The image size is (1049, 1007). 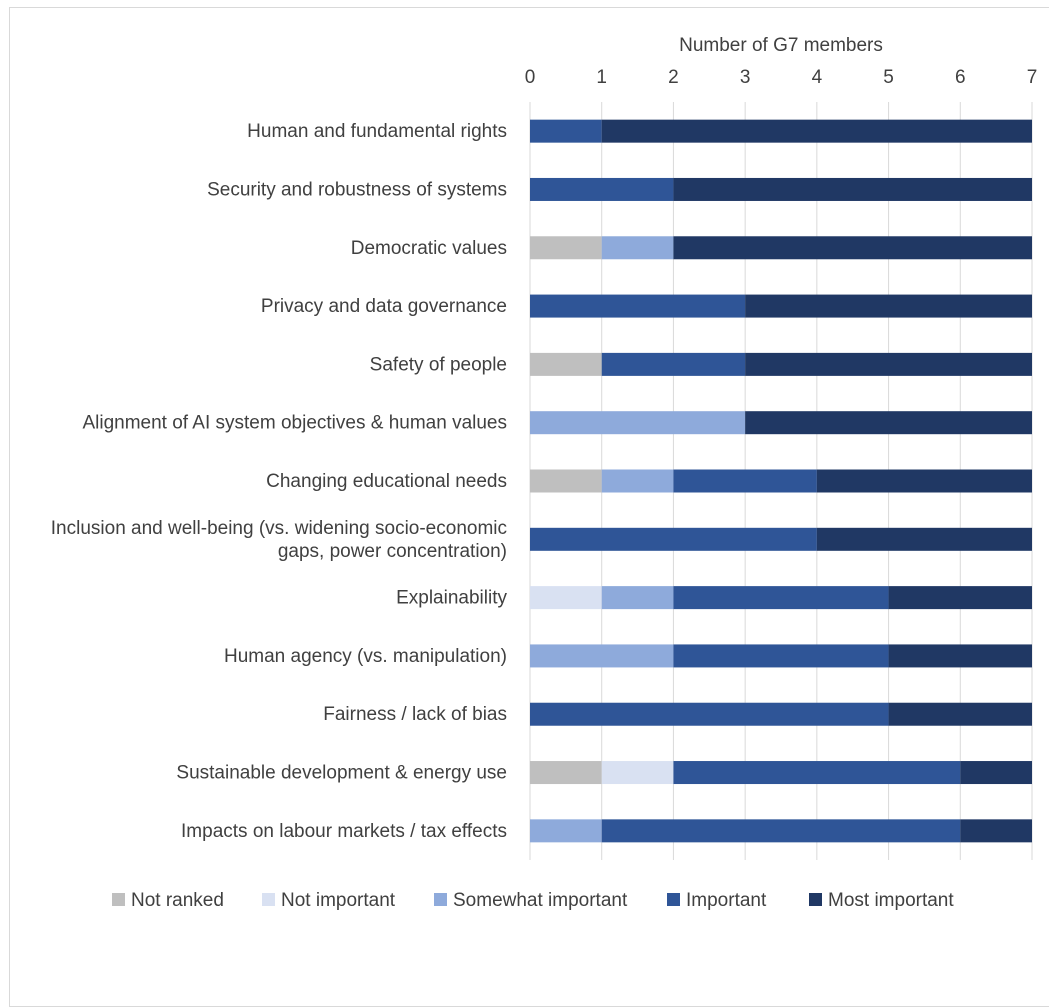 I want to click on x-tick-label: 5, so click(x=888, y=77).